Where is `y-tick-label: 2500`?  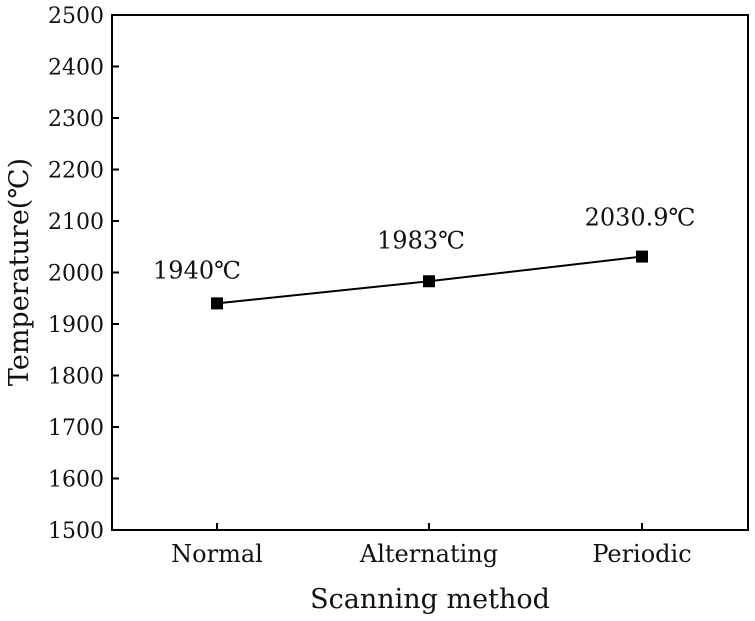
y-tick-label: 2500 is located at coordinates (76, 16).